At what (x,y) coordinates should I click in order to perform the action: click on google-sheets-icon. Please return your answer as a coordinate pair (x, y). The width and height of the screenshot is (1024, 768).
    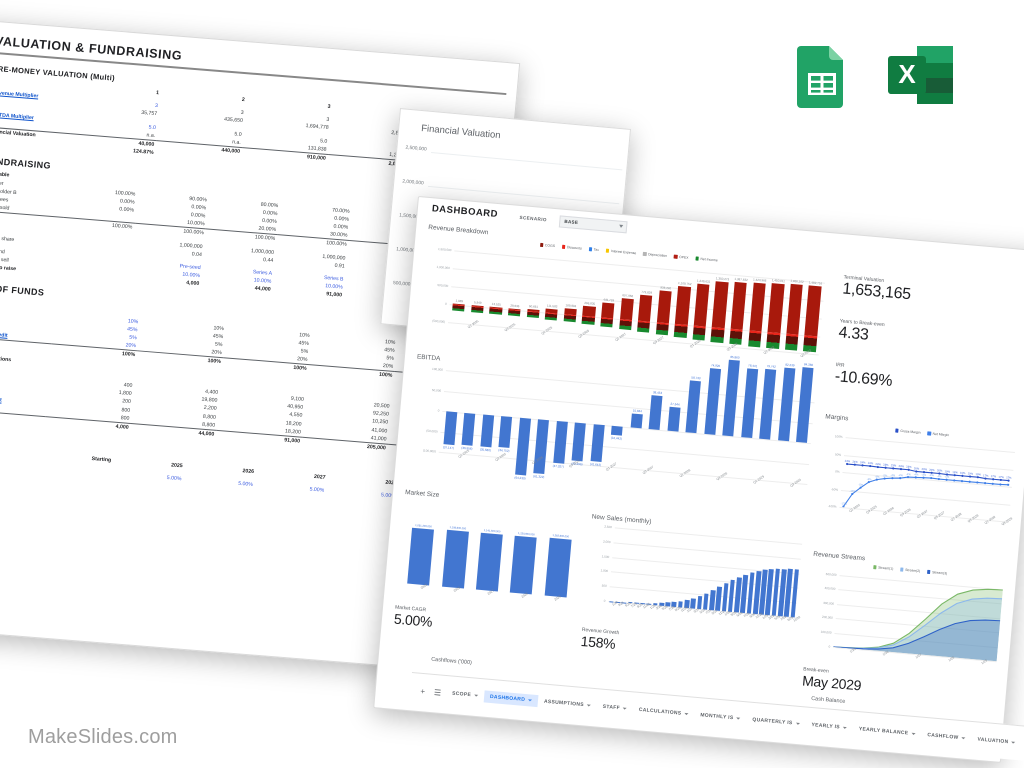
    Looking at the image, I should click on (822, 77).